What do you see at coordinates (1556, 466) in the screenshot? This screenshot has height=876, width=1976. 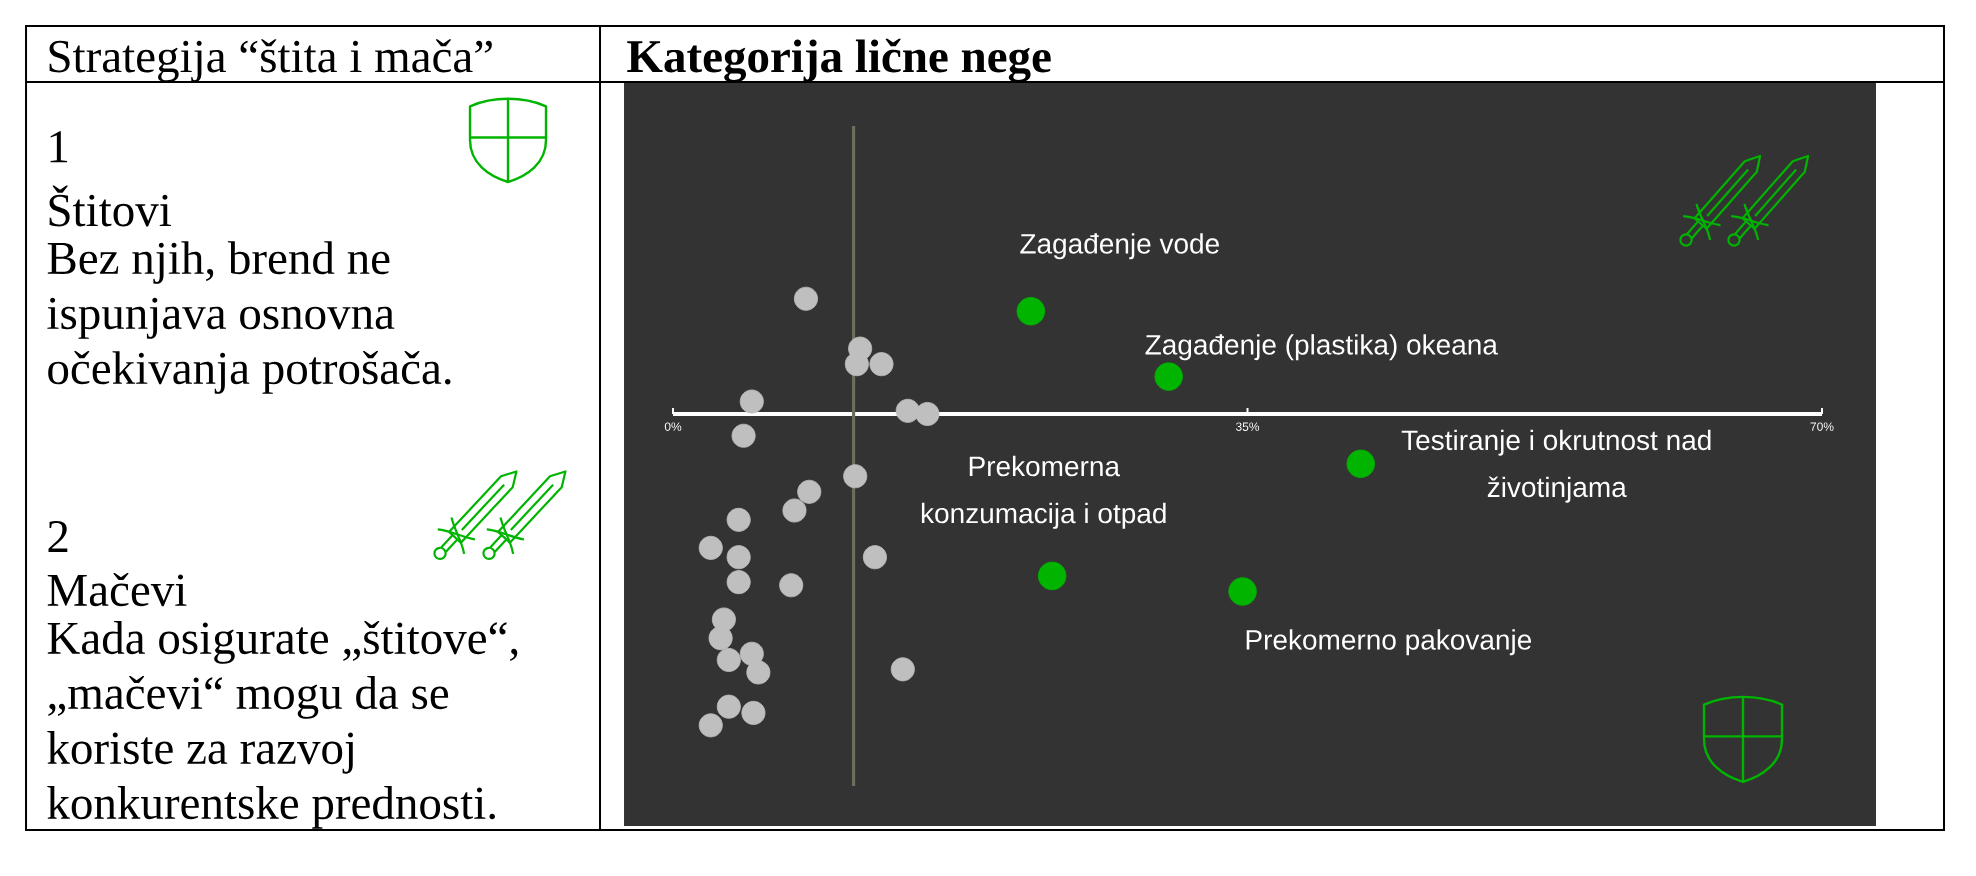 I see `annotation: Testiranje i okrutnost nad životinjama` at bounding box center [1556, 466].